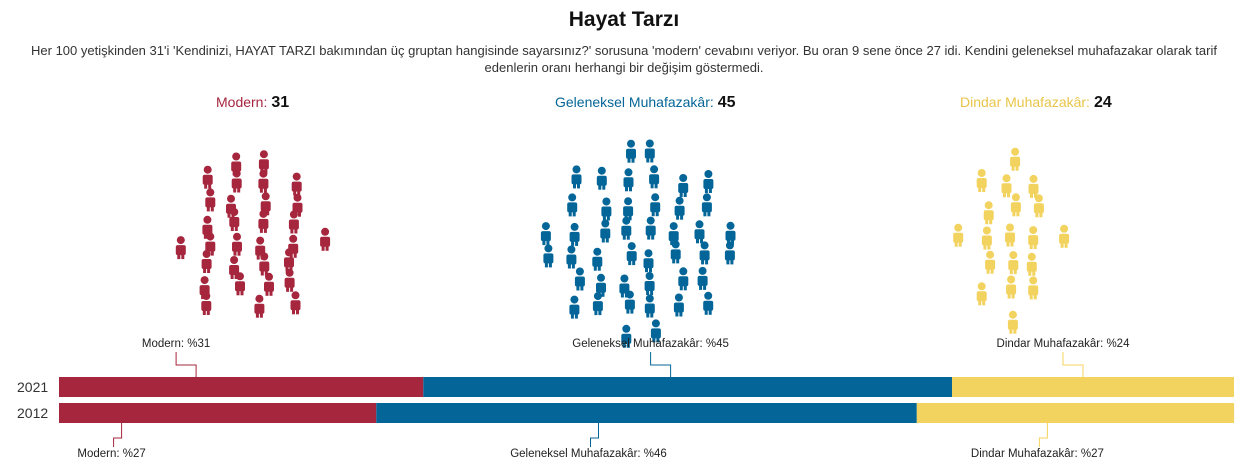 The image size is (1248, 467). What do you see at coordinates (626, 400) in the screenshot?
I see `stacked-bars: 2021 2012` at bounding box center [626, 400].